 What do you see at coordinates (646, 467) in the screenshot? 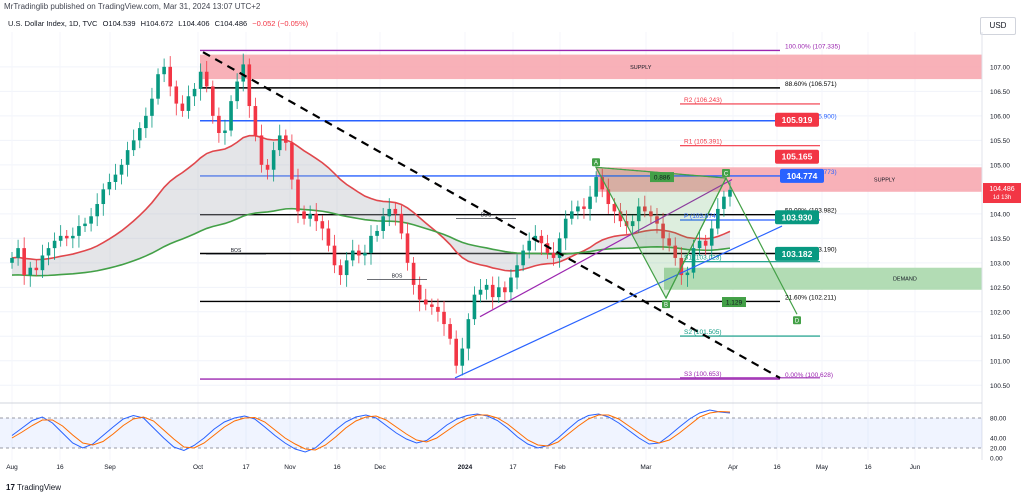
I see `x-tick-label: Mar` at bounding box center [646, 467].